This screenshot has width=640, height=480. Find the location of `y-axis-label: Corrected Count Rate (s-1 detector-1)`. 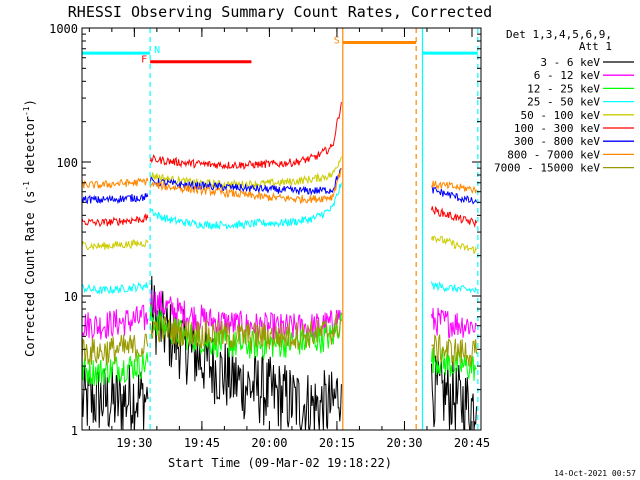

y-axis-label: Corrected Count Rate (s-1 detector-1) is located at coordinates (29, 228).